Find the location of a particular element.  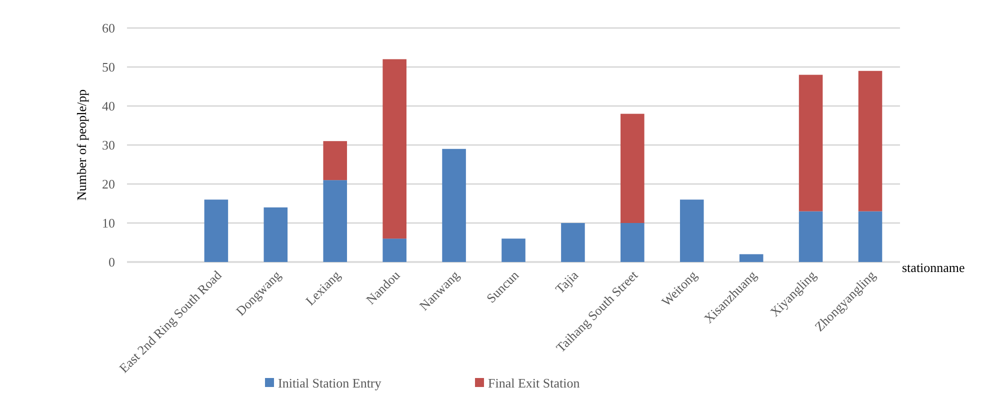

y-tick-label: 50 is located at coordinates (108, 67).